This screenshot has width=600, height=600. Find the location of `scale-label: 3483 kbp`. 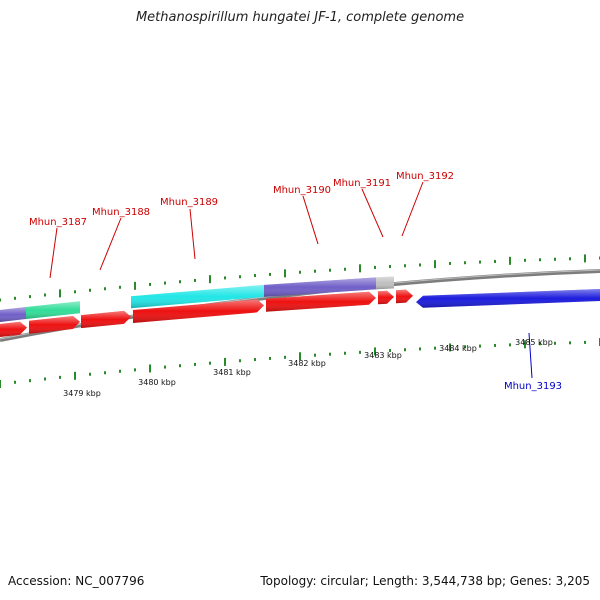

scale-label: 3483 kbp is located at coordinates (383, 355).